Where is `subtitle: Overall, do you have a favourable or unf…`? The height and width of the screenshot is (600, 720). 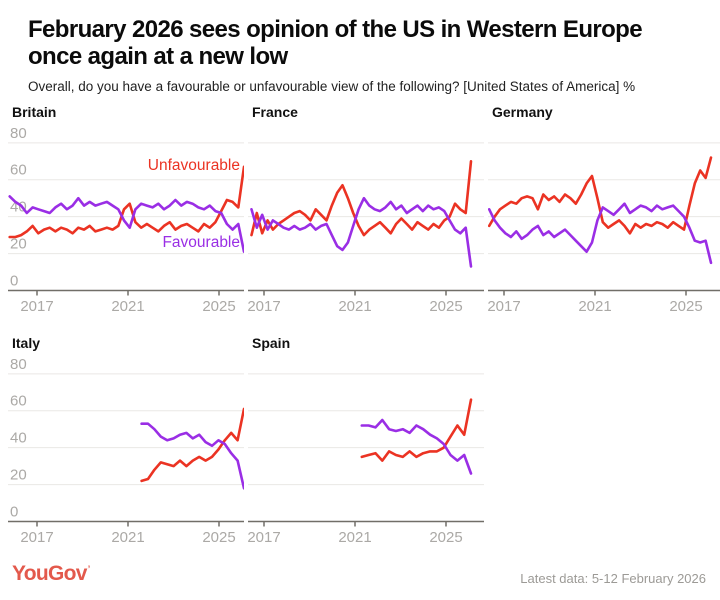 subtitle: Overall, do you have a favourable or unf… is located at coordinates (332, 86).